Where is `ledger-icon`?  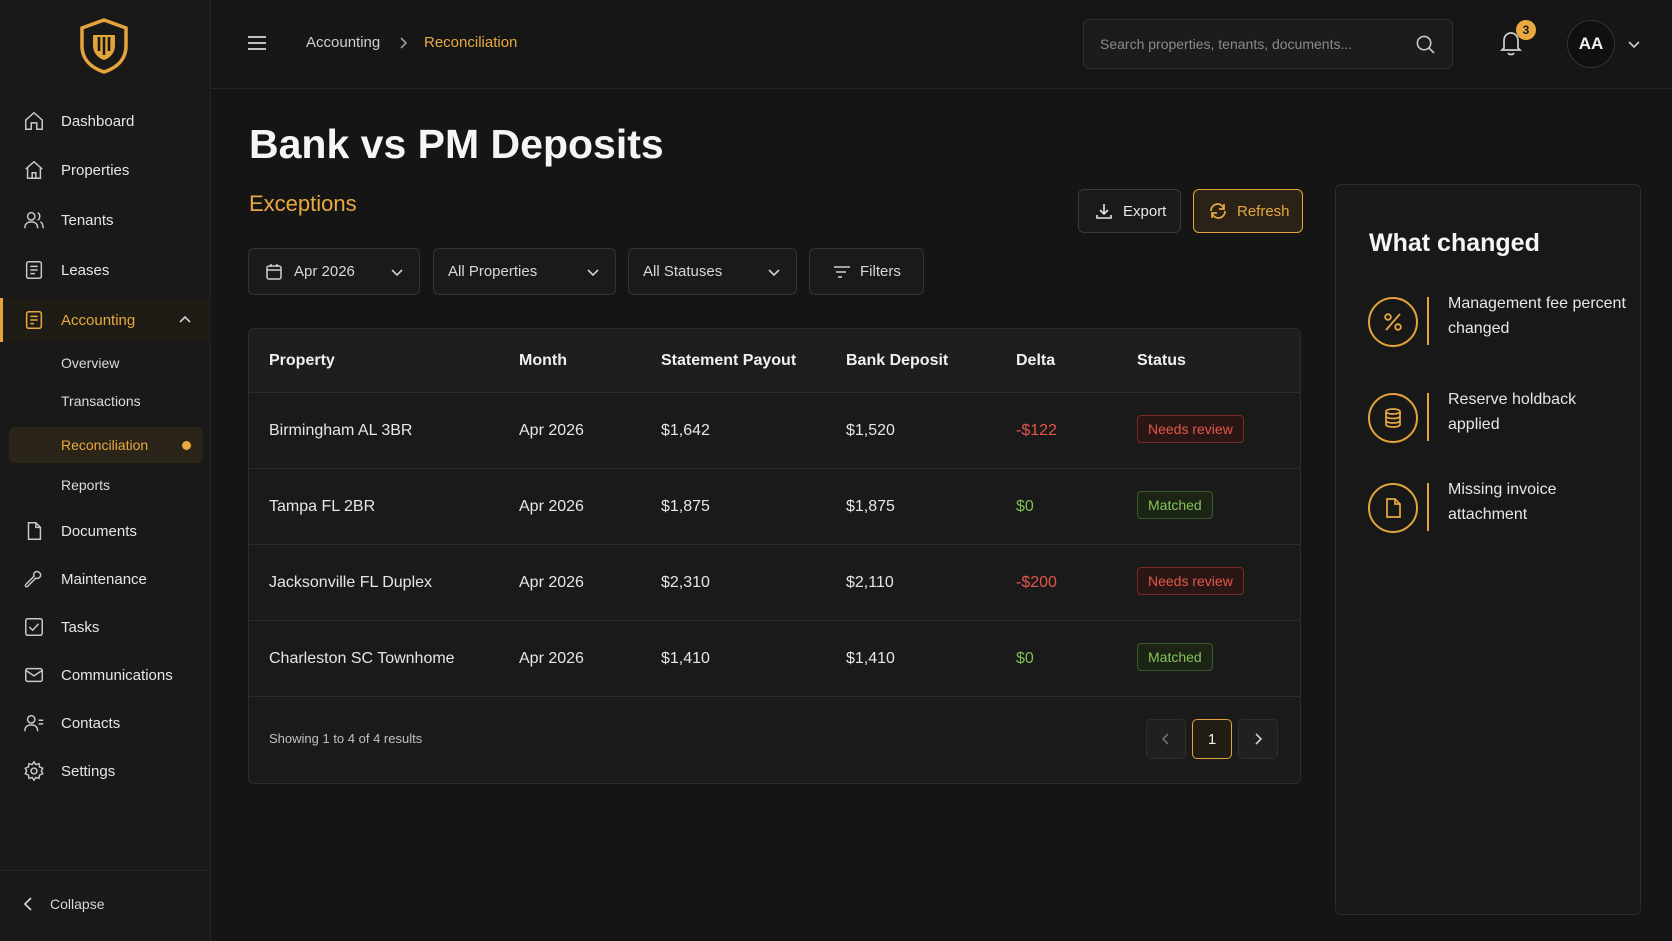
ledger-icon is located at coordinates (34, 320).